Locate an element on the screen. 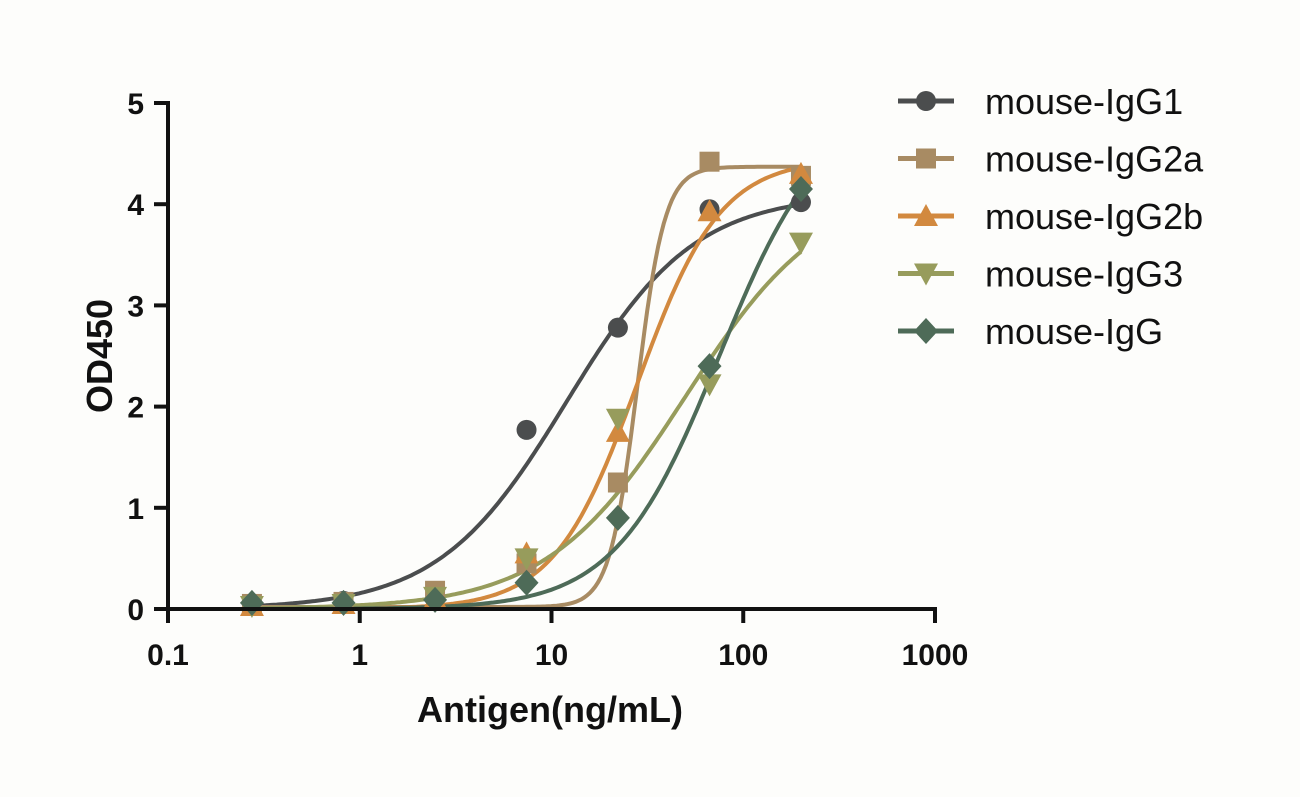 Image resolution: width=1300 pixels, height=797 pixels. x-tick-label: 1 is located at coordinates (359, 655).